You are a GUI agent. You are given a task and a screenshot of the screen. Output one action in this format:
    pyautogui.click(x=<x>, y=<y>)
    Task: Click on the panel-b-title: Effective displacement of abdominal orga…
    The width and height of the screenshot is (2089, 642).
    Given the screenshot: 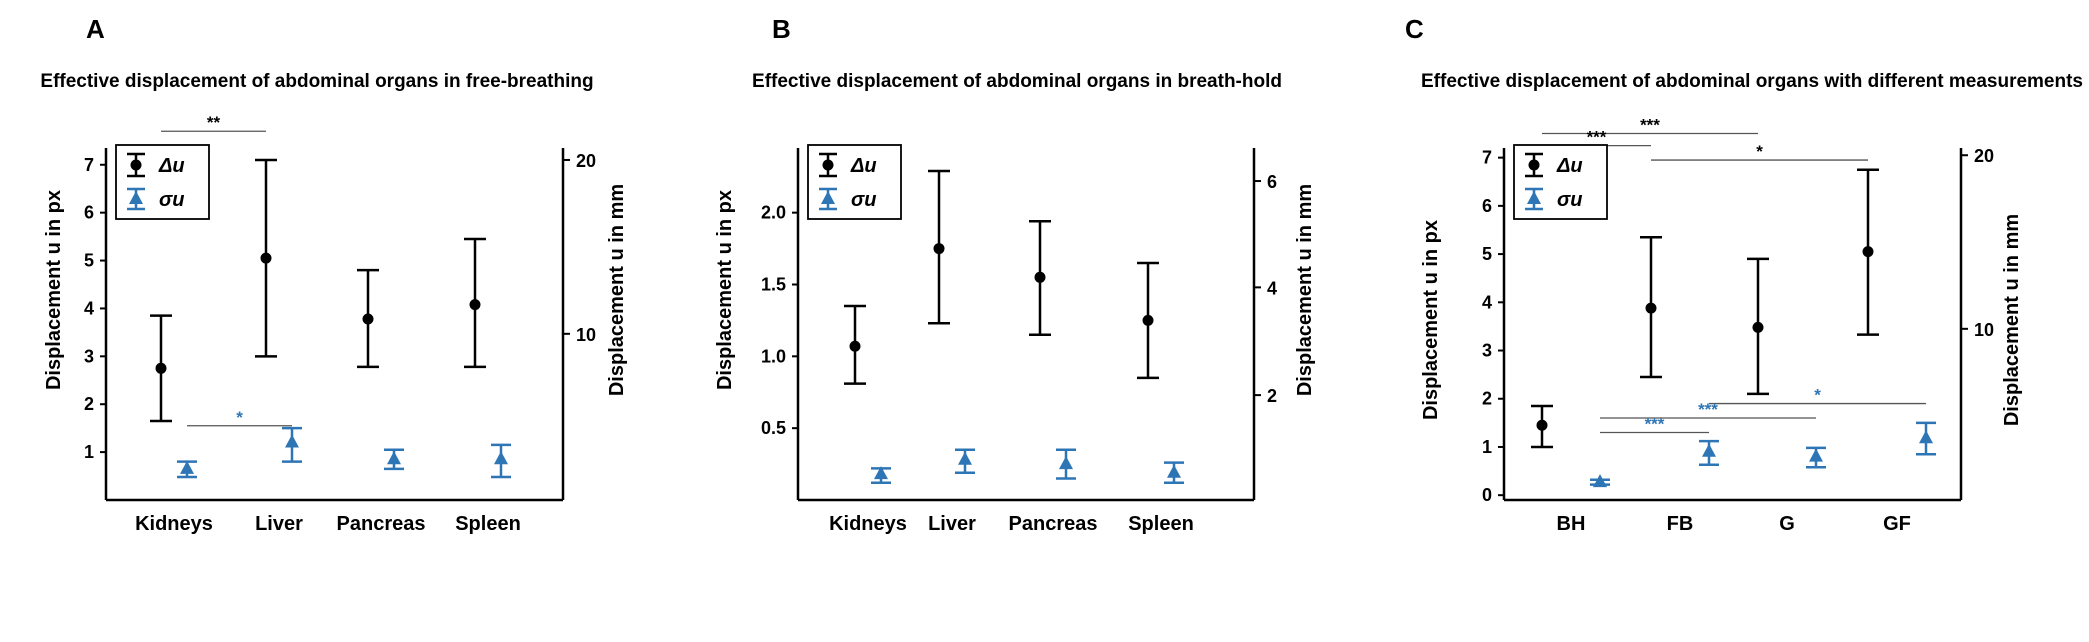 What is the action you would take?
    pyautogui.click(x=1017, y=81)
    